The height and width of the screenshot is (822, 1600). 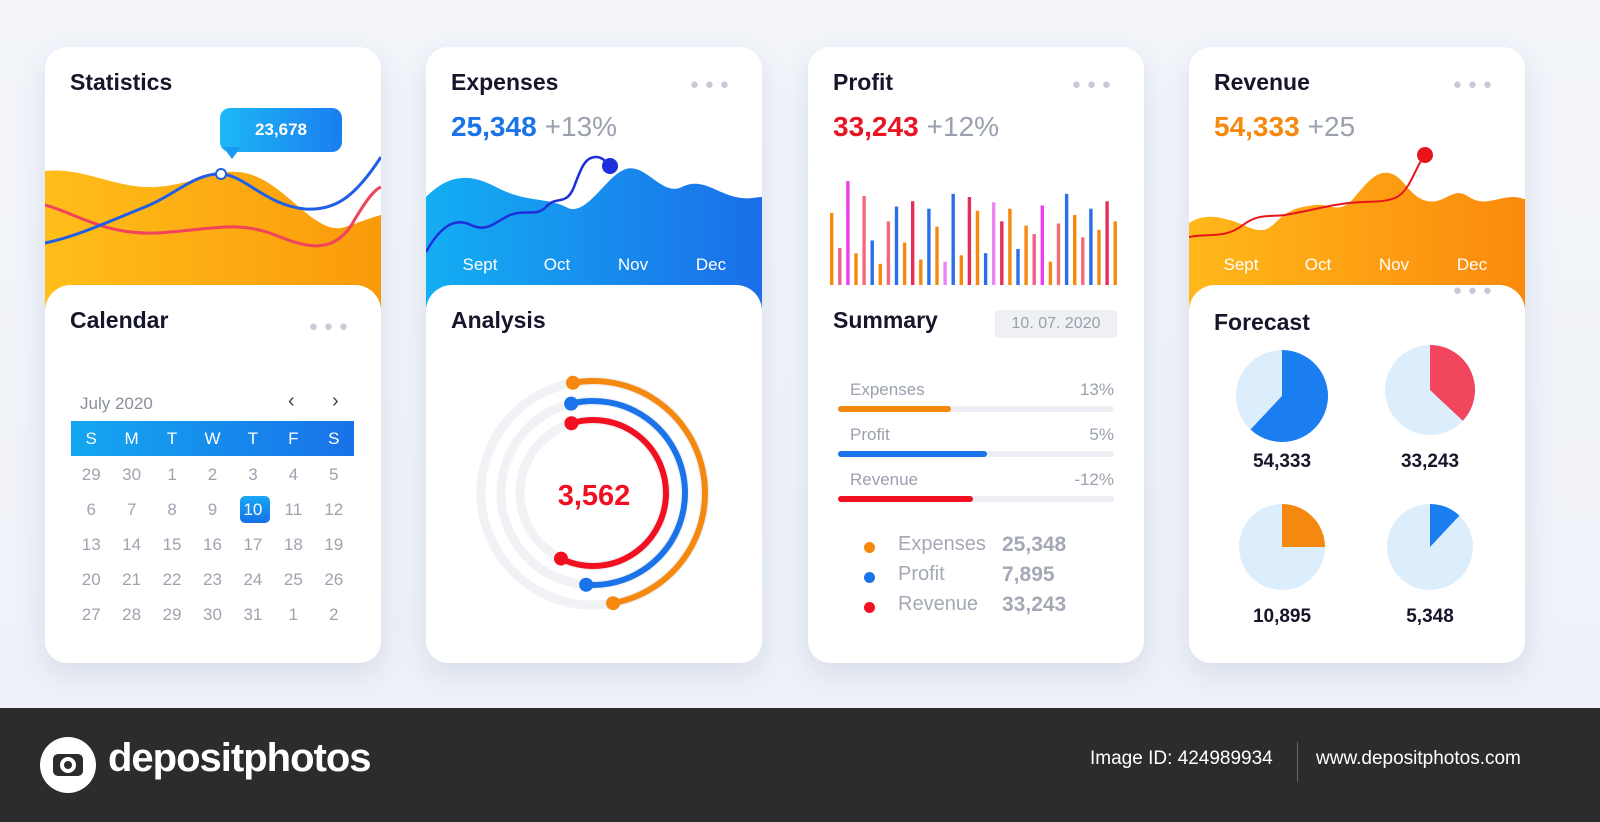 What do you see at coordinates (884, 479) in the screenshot?
I see `summary-row-label: Revenue` at bounding box center [884, 479].